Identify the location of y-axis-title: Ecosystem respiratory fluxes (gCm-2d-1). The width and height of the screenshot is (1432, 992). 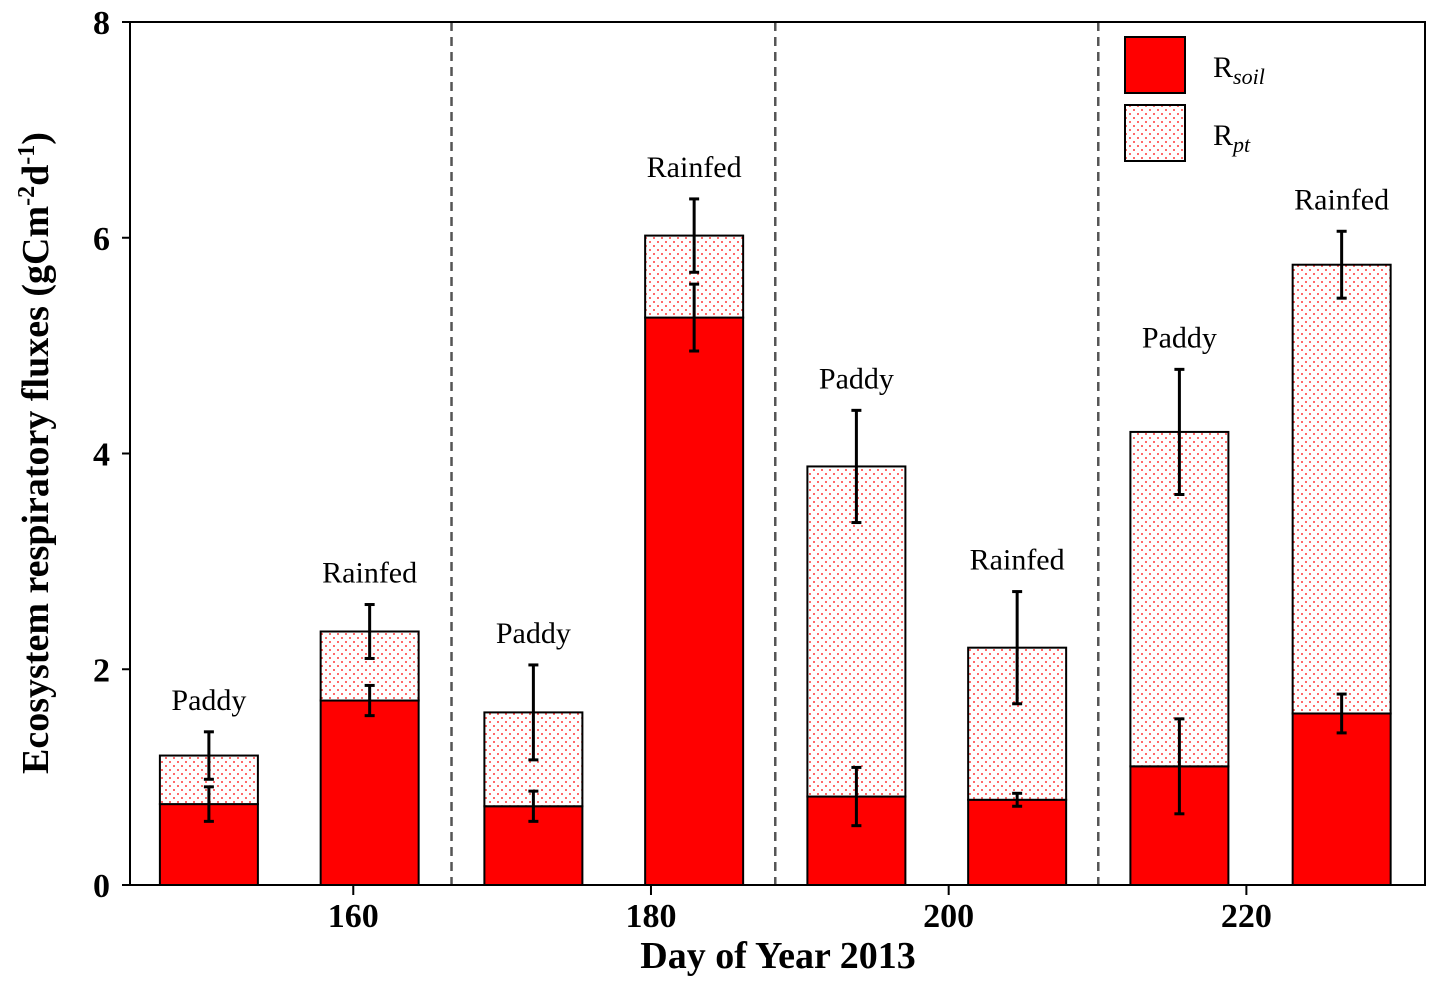
(35, 453).